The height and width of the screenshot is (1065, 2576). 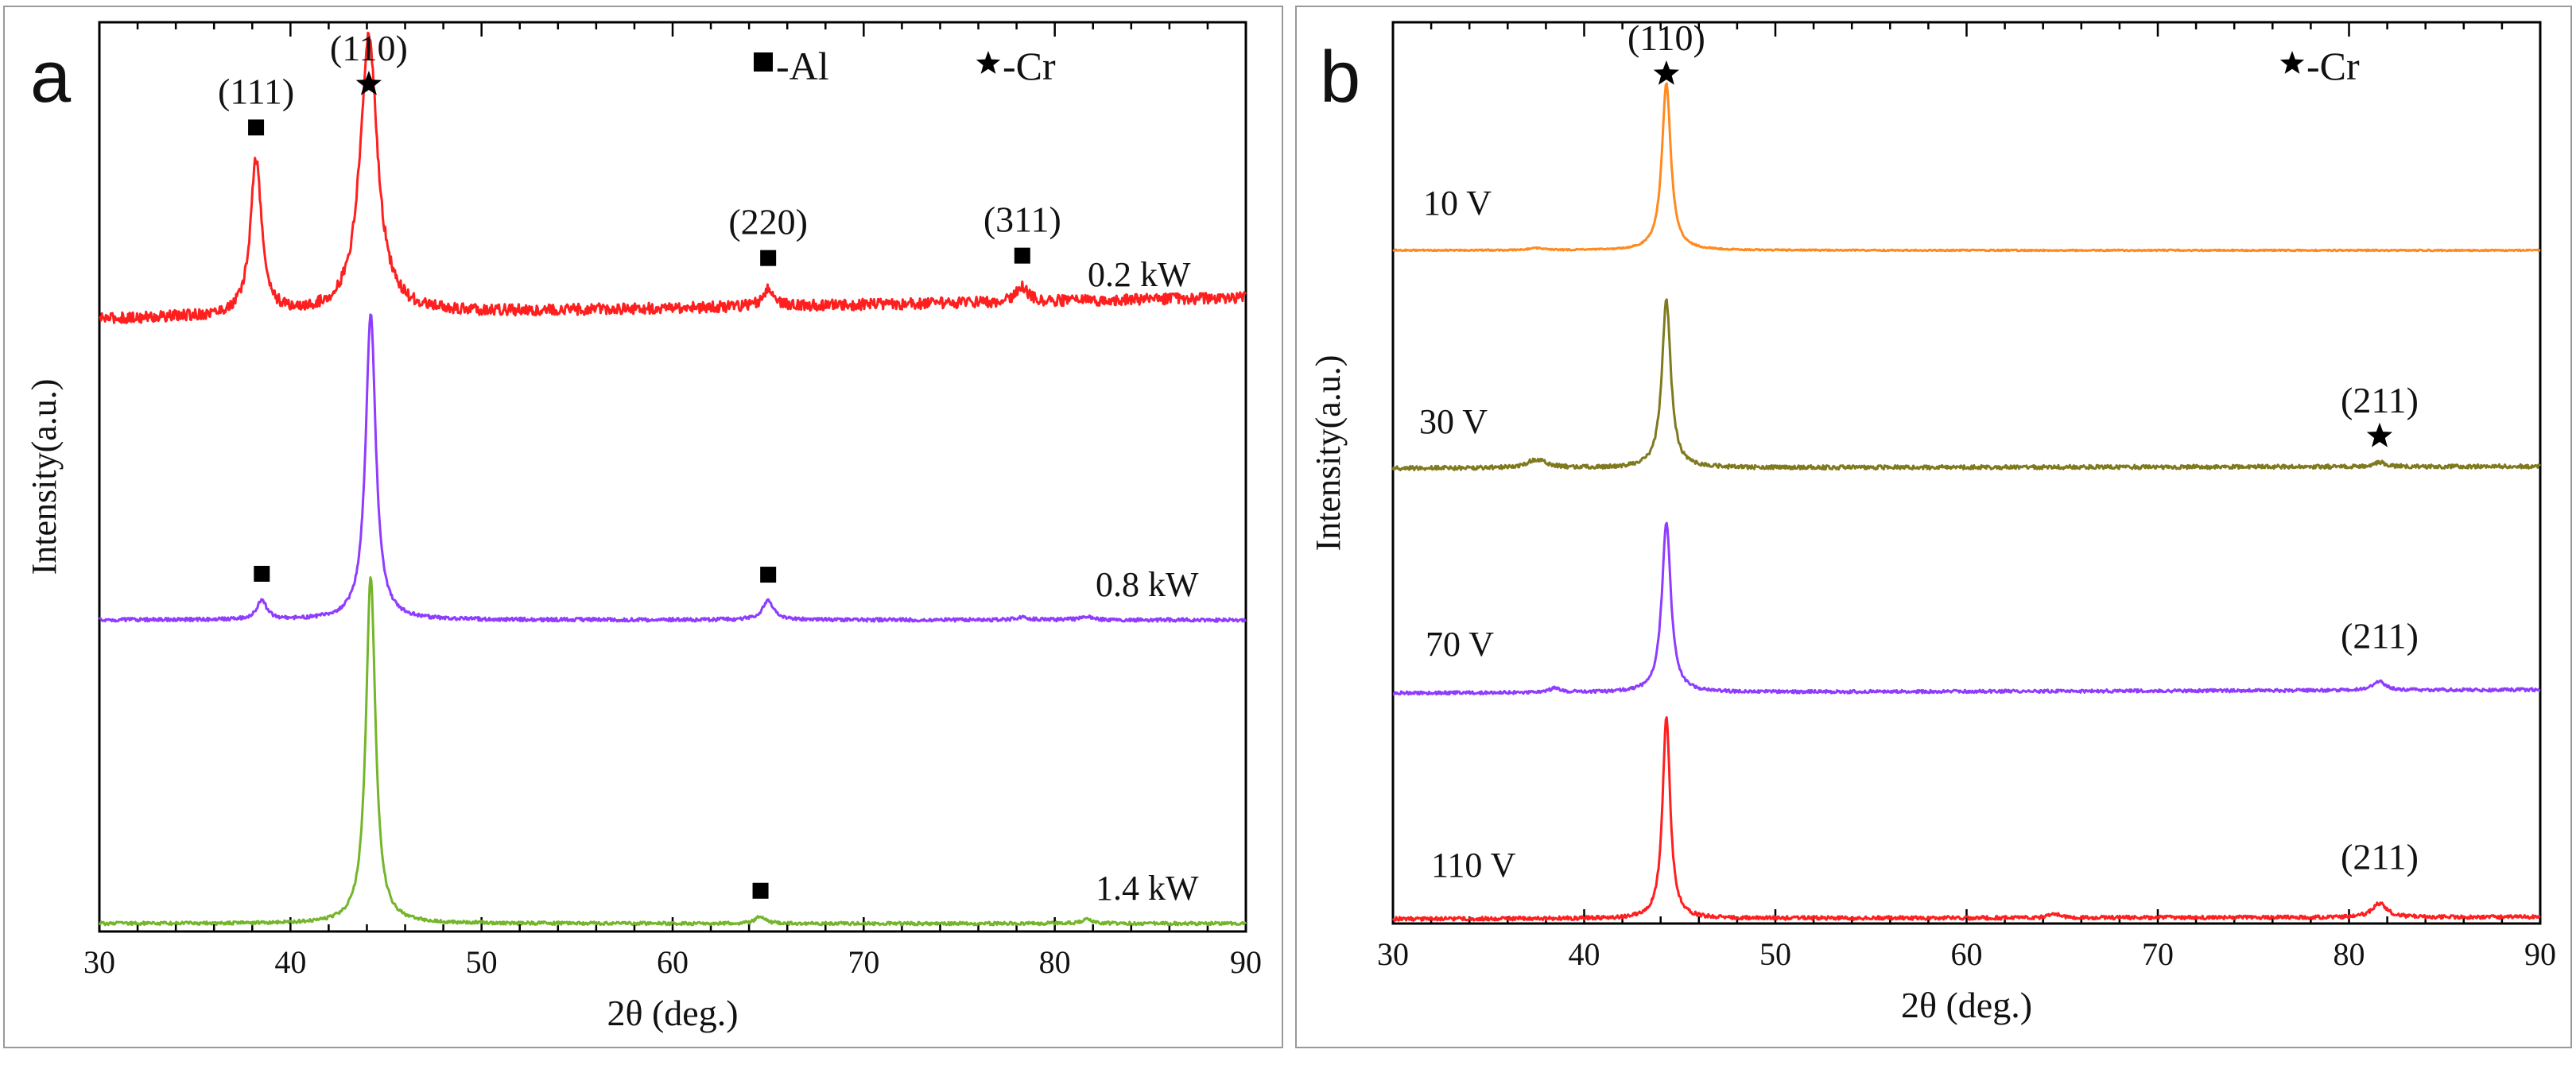 What do you see at coordinates (768, 222) in the screenshot?
I see `hkl-label: (220)` at bounding box center [768, 222].